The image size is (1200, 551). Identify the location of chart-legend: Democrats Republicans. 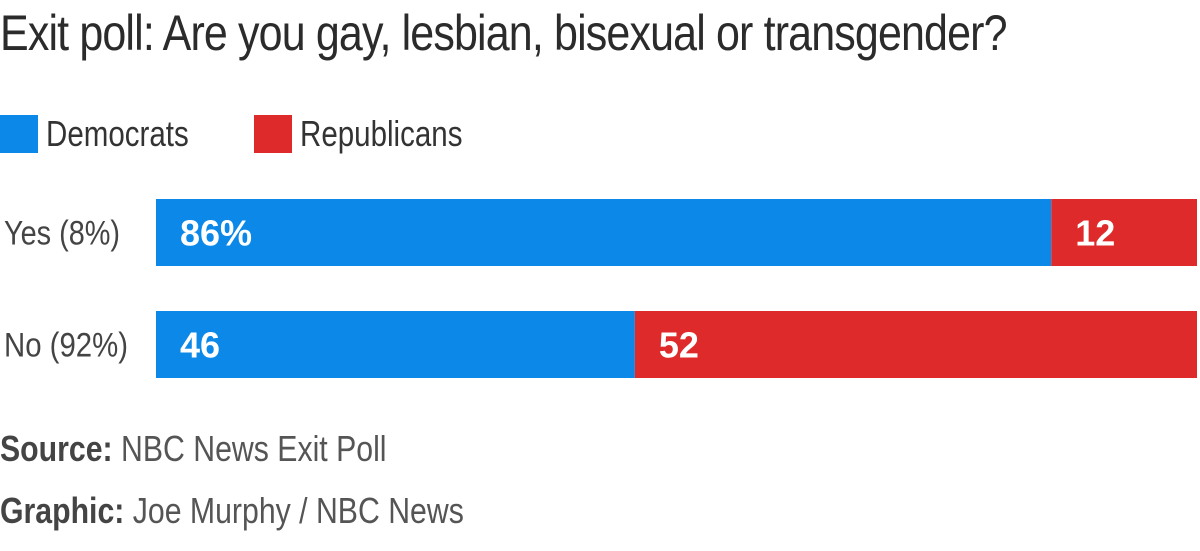
(266, 134).